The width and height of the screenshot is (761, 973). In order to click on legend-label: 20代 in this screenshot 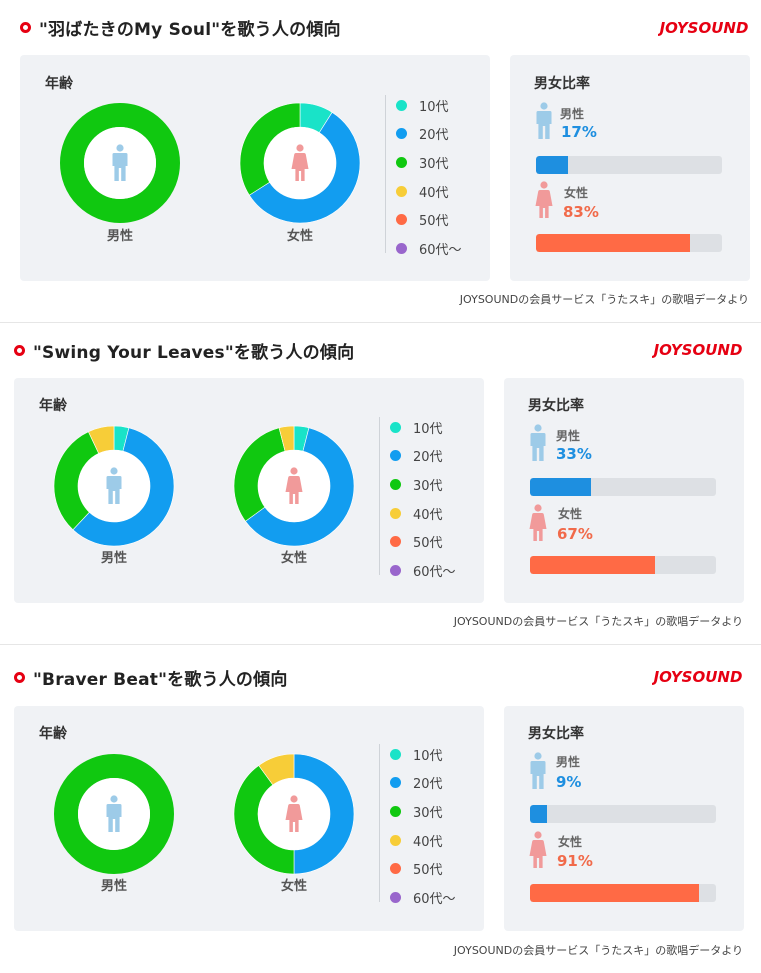, I will do `click(428, 458)`.